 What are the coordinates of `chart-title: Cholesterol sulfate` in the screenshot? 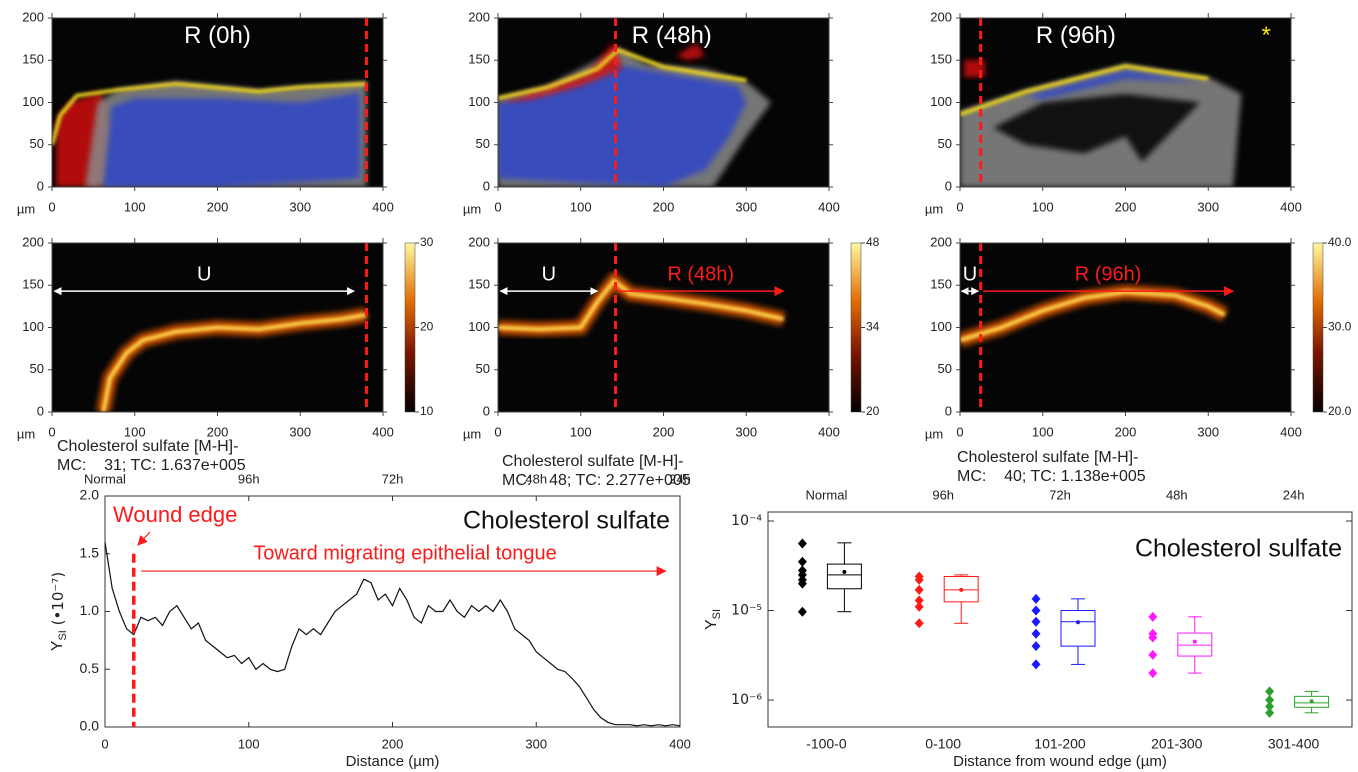 It's located at (1238, 549).